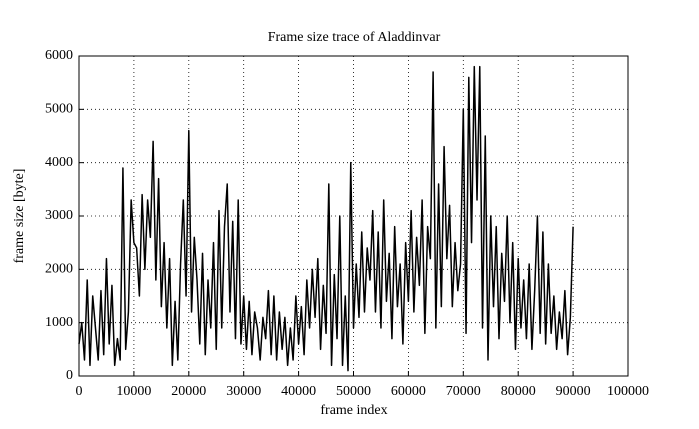 The height and width of the screenshot is (429, 699). What do you see at coordinates (59, 269) in the screenshot?
I see `y-tick-label: 2000` at bounding box center [59, 269].